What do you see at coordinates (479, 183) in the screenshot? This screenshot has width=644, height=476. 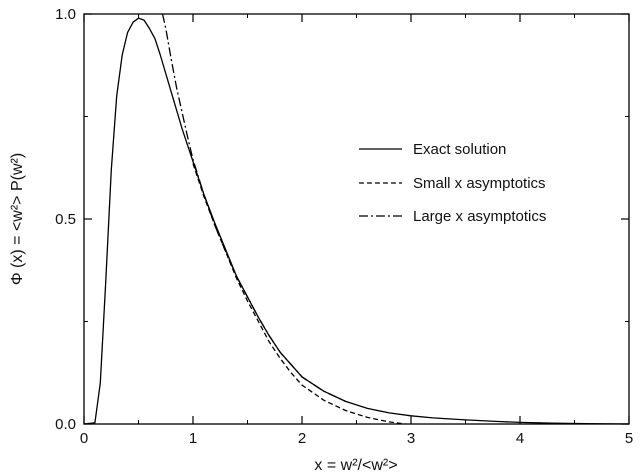 I see `legend-label: Small x asymptotics` at bounding box center [479, 183].